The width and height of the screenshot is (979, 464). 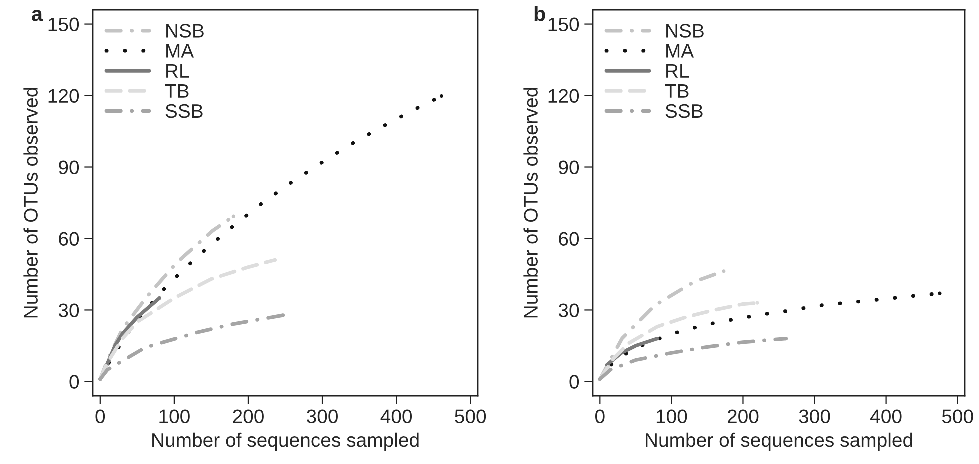 What do you see at coordinates (38, 16) in the screenshot?
I see `chart-title: a` at bounding box center [38, 16].